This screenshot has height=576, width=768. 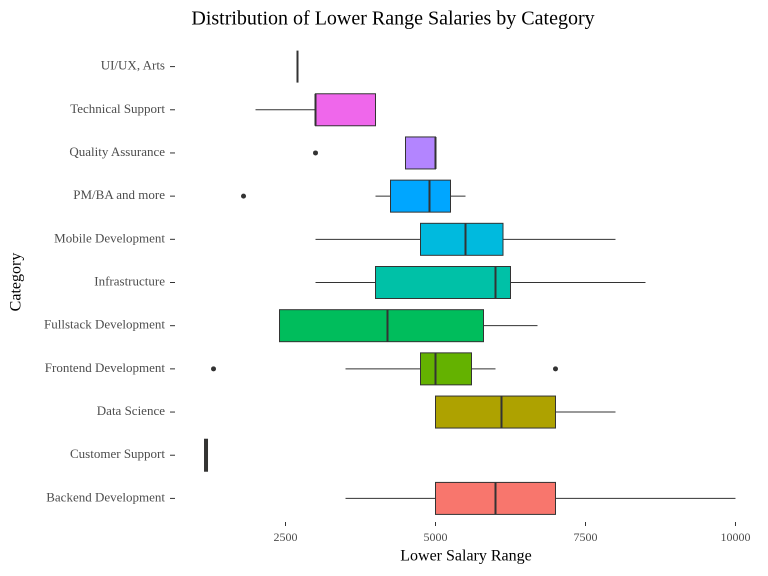 I want to click on y-tick-label: Customer Support, so click(x=117, y=453).